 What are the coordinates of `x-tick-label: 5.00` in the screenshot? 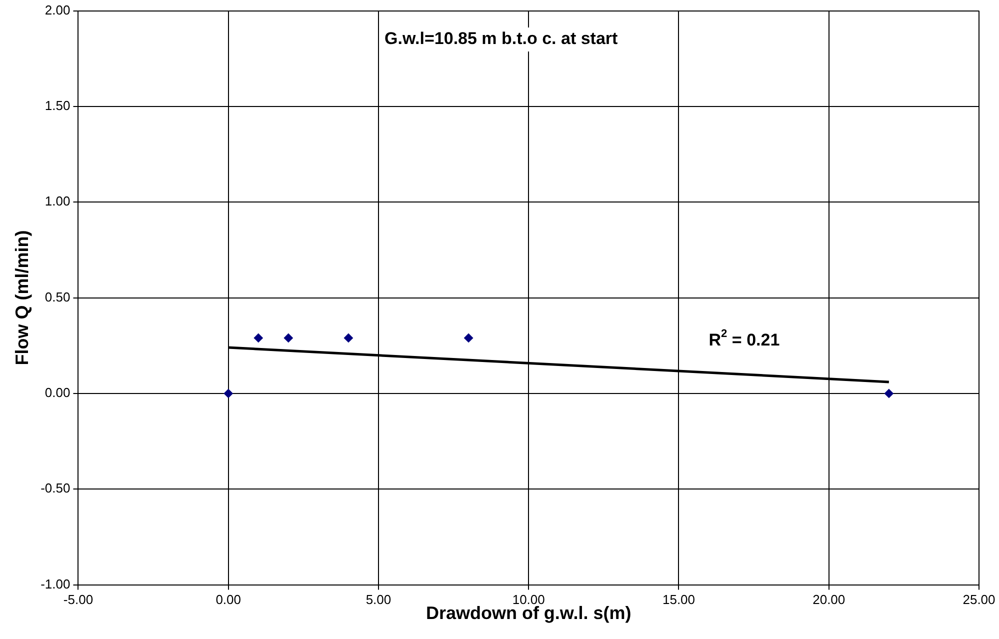 It's located at (379, 600).